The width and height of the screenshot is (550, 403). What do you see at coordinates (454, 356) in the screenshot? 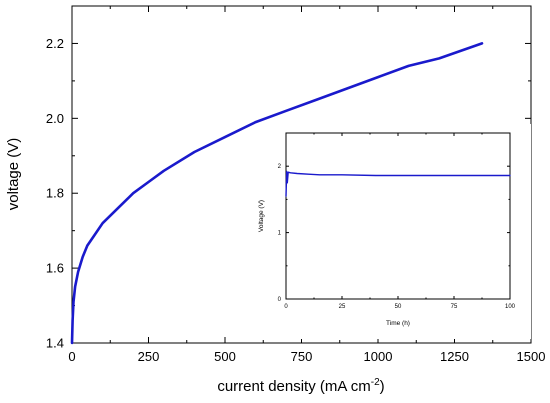
I see `main-x-tick-label: 1250` at bounding box center [454, 356].